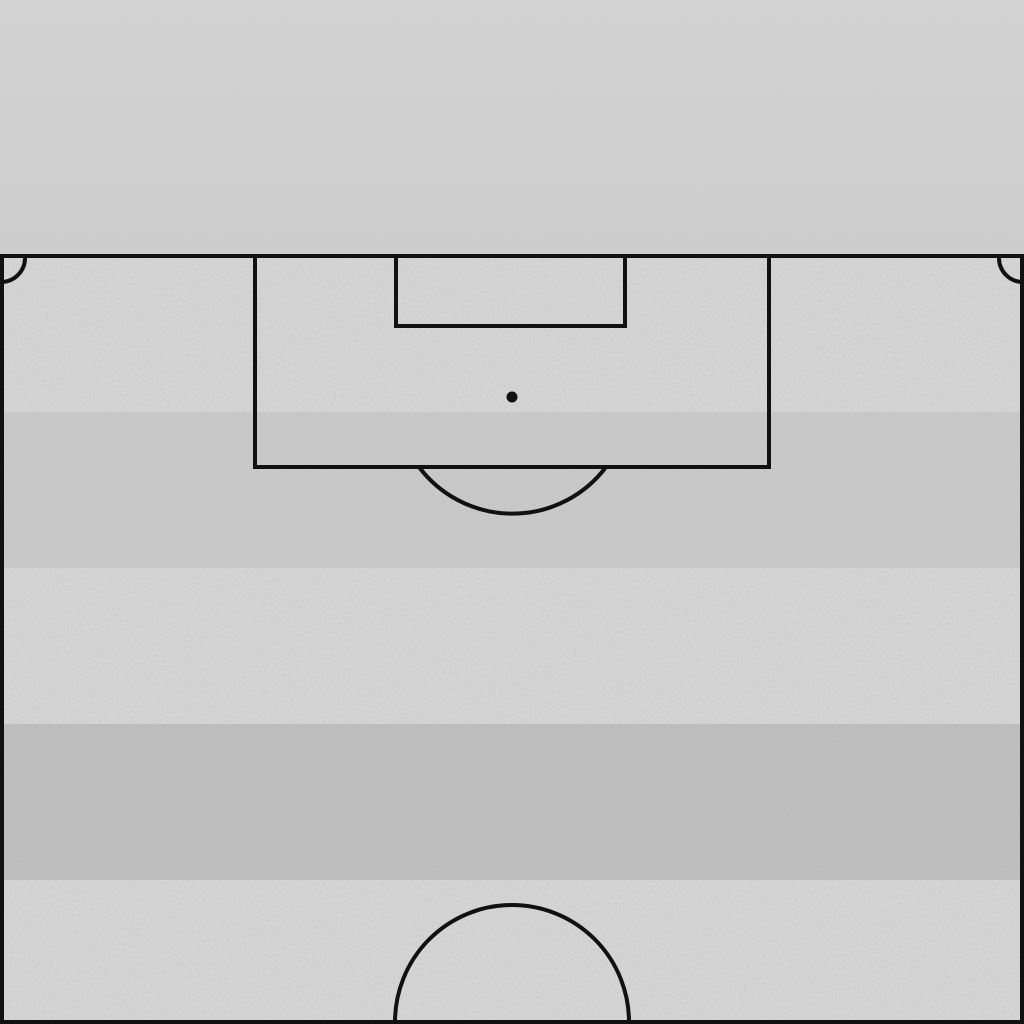 The width and height of the screenshot is (1024, 1024). Describe the element at coordinates (14, 270) in the screenshot. I see `corner-arc-left` at that location.